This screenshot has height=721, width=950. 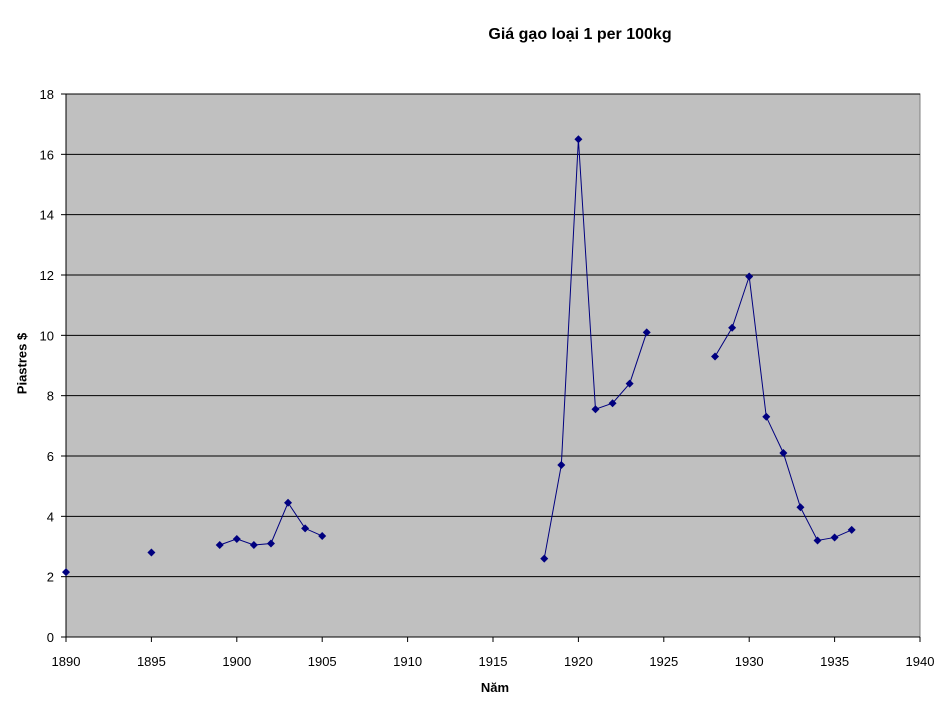 What do you see at coordinates (47, 215) in the screenshot?
I see `y-tick-label: 14` at bounding box center [47, 215].